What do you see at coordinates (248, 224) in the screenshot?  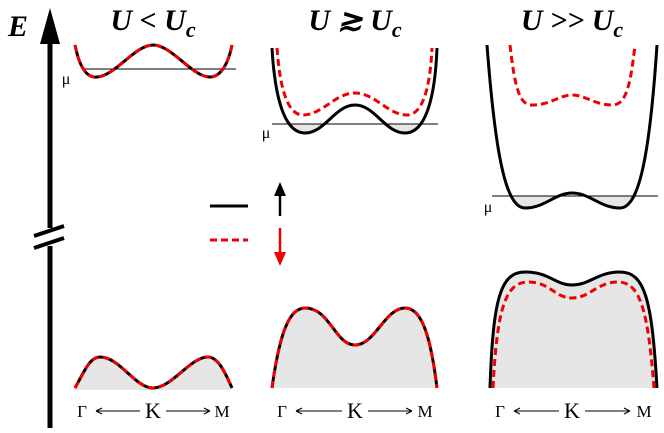 I see `spin-legend` at bounding box center [248, 224].